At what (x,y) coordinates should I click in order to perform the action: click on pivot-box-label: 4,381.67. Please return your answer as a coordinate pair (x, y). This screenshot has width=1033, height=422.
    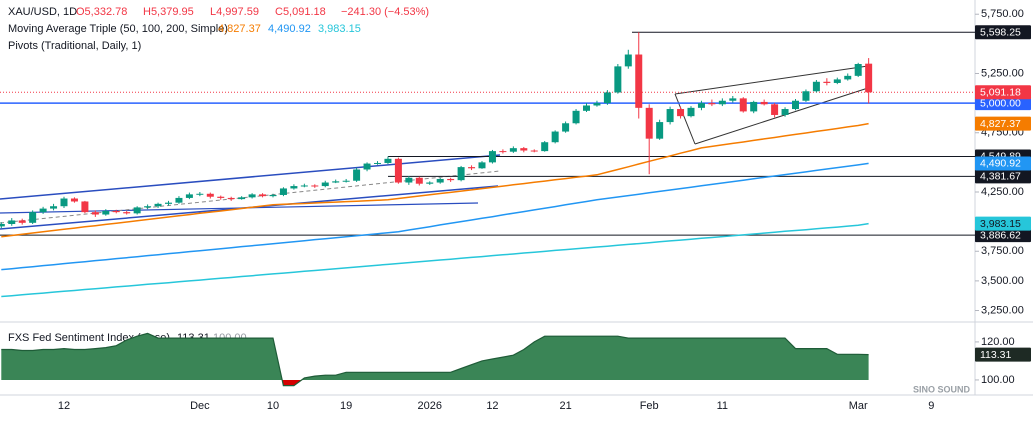
    Looking at the image, I should click on (1000, 177).